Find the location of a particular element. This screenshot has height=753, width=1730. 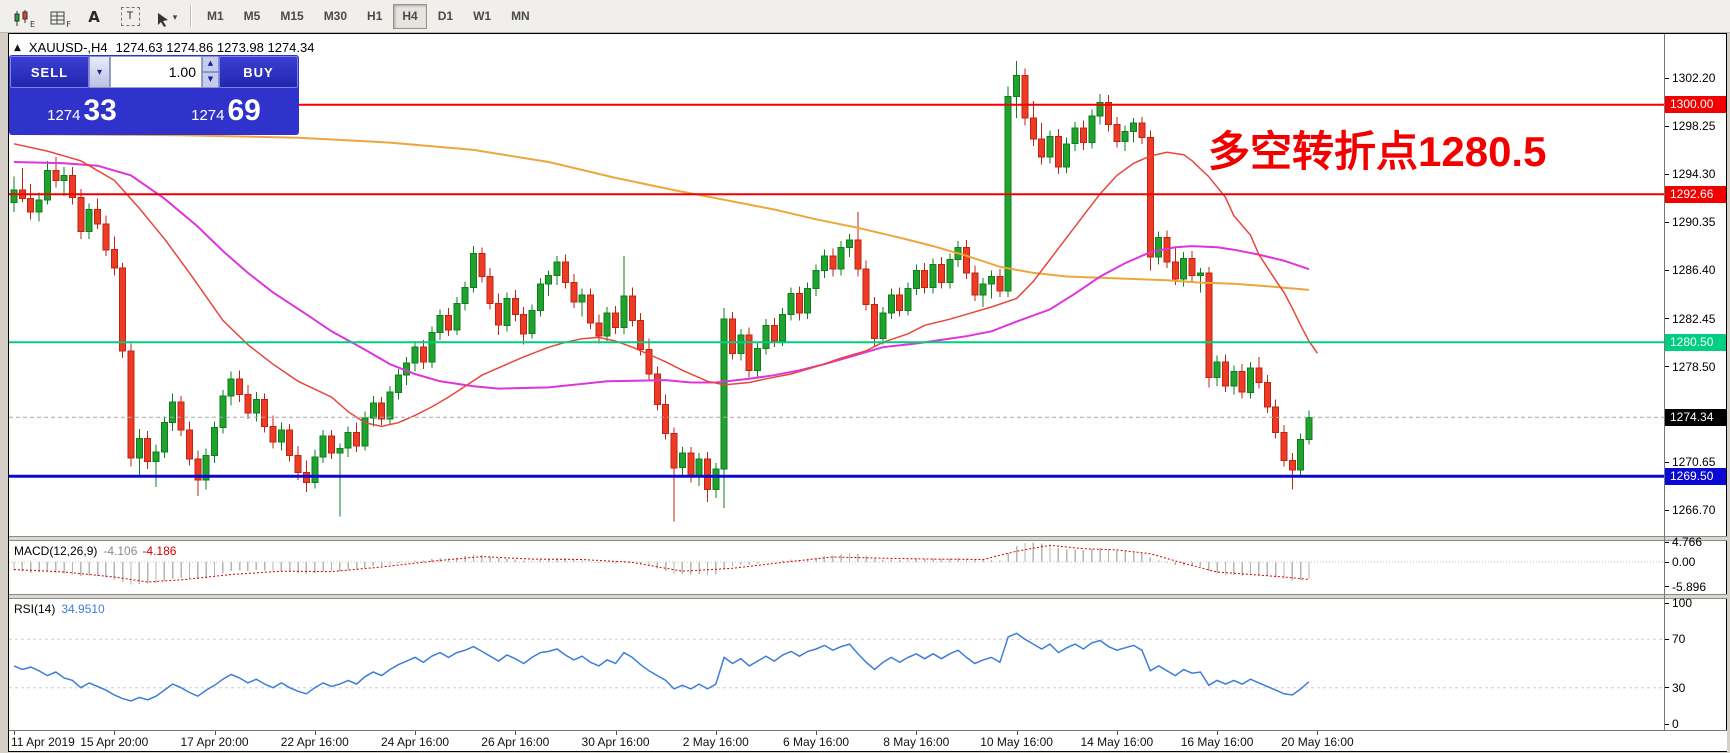

price-tick-label: 1294.30 is located at coordinates (1694, 174).